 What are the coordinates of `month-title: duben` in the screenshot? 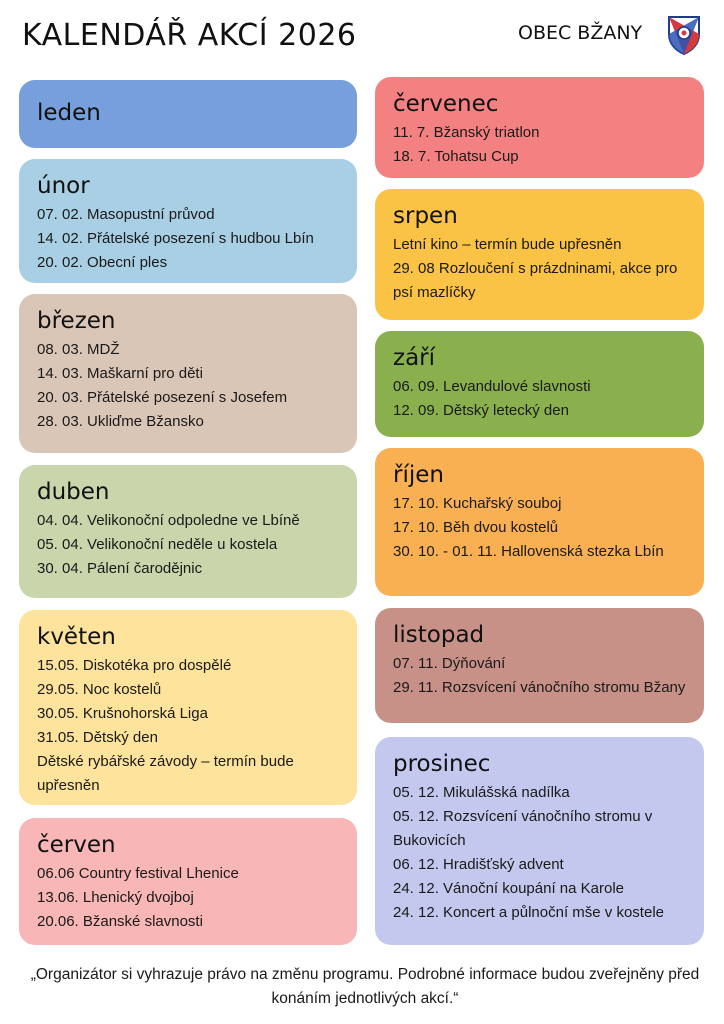 It's located at (73, 492).